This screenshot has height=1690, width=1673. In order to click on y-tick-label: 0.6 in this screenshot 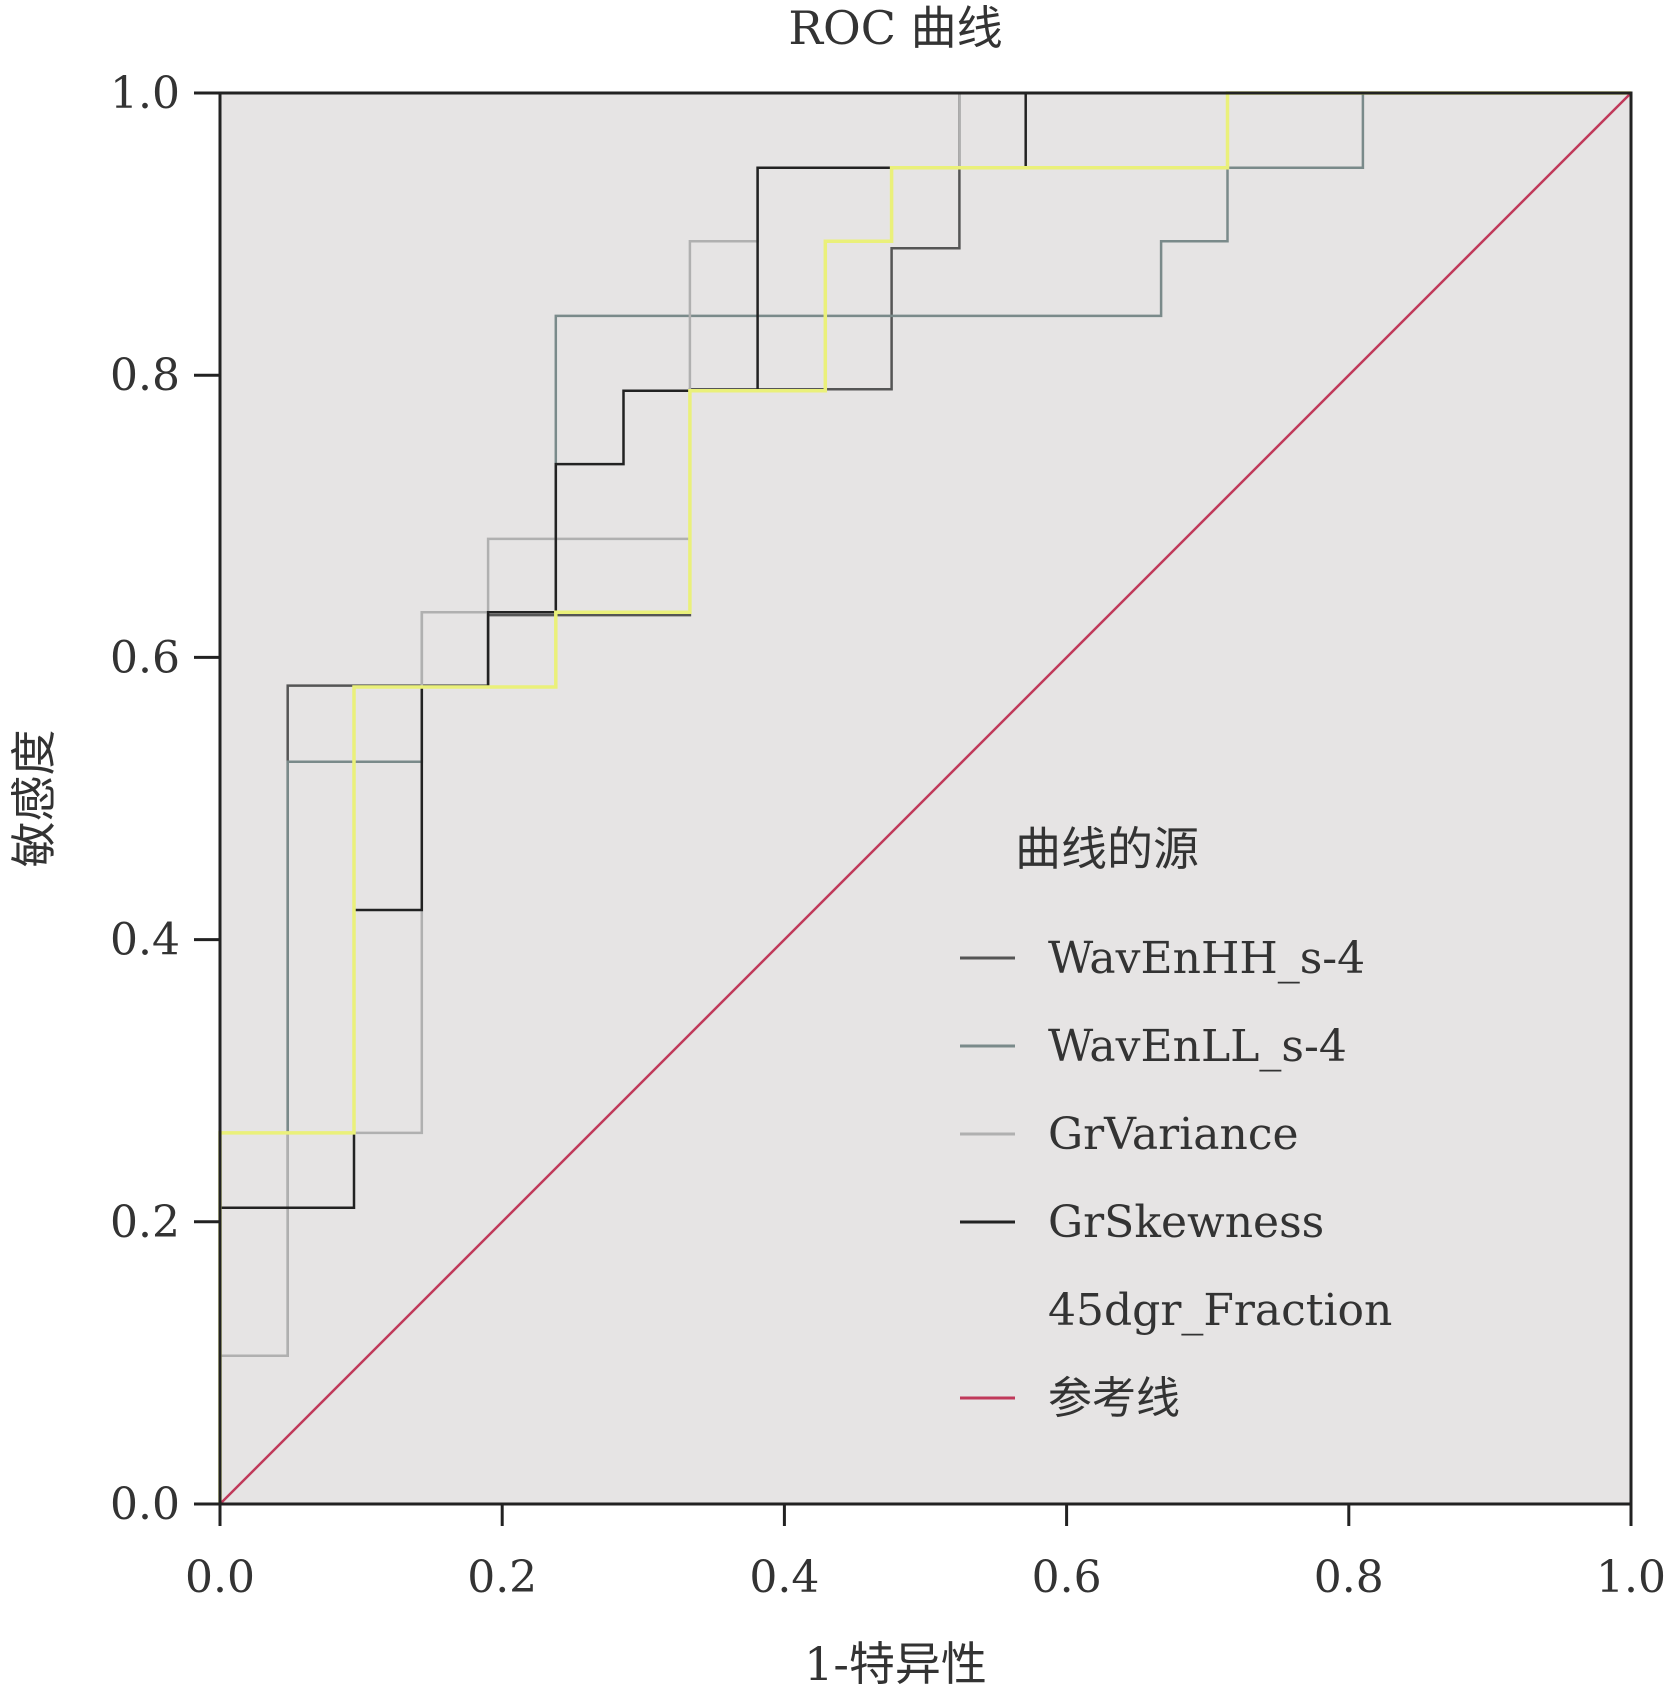, I will do `click(145, 657)`.